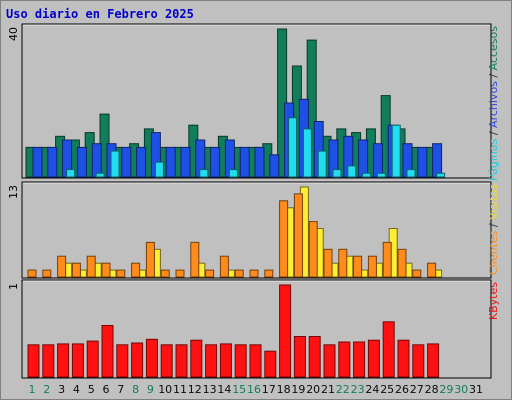 The image size is (512, 400). I want to click on day-label-23: 23, so click(358, 389).